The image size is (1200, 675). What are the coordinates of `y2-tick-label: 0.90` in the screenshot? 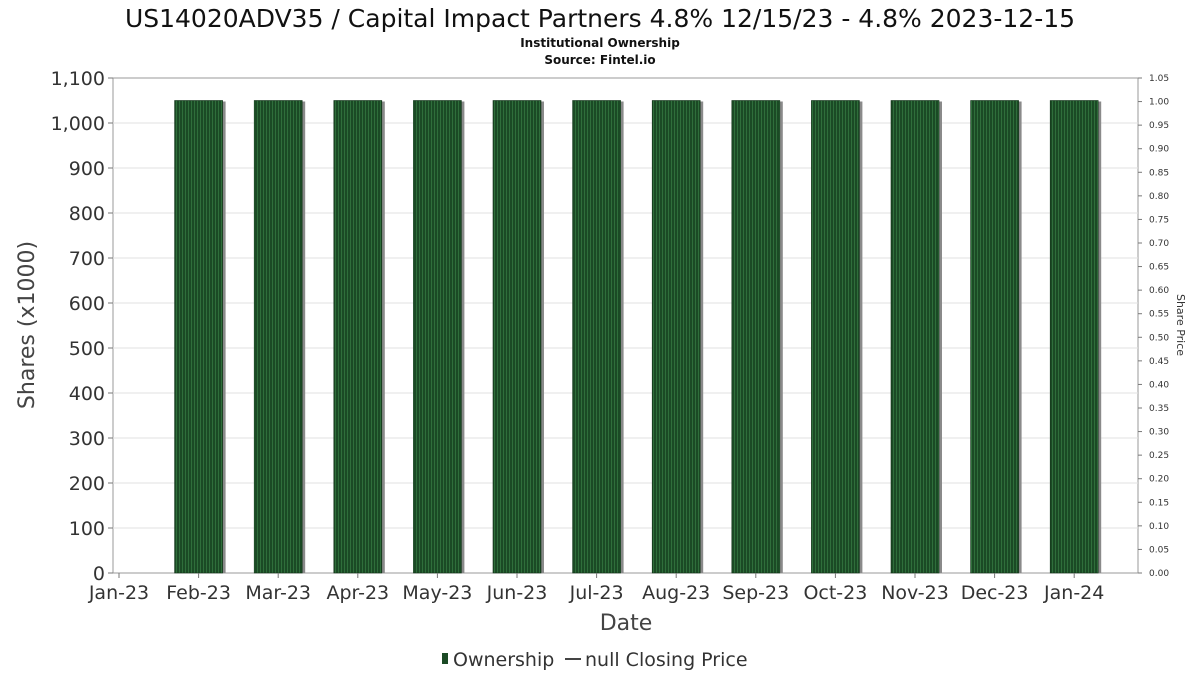 It's located at (1159, 150).